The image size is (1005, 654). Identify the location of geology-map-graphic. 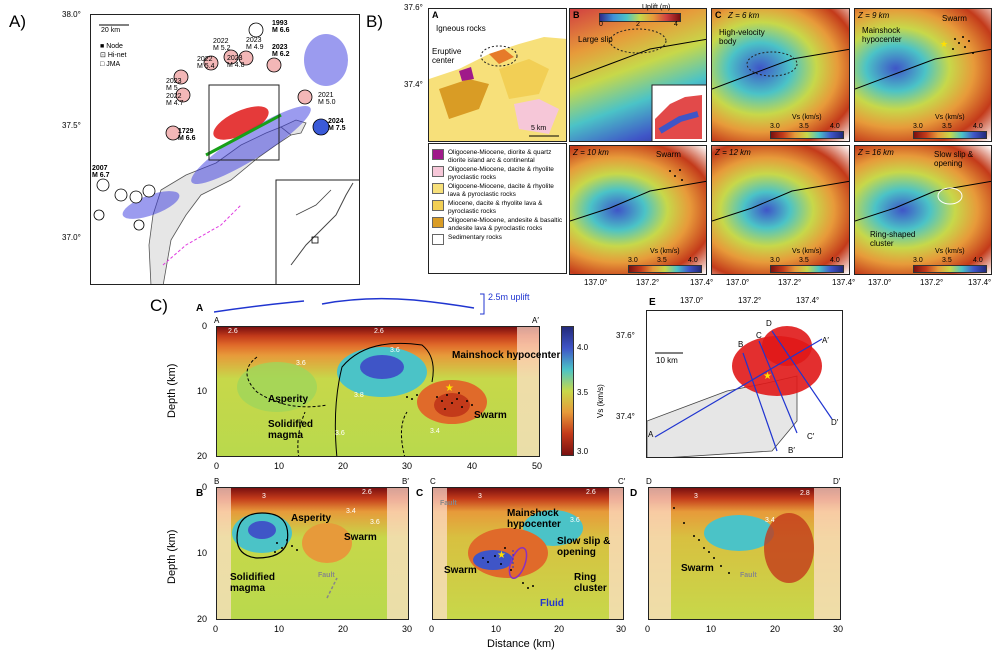
(497, 89).